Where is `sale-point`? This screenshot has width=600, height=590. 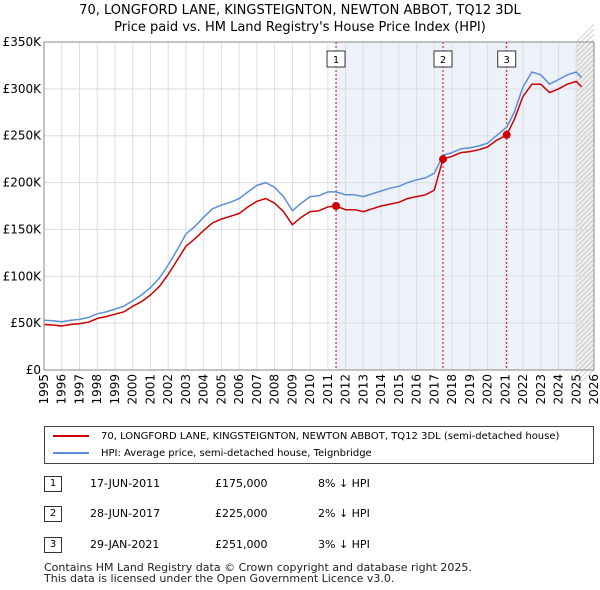 sale-point is located at coordinates (443, 159).